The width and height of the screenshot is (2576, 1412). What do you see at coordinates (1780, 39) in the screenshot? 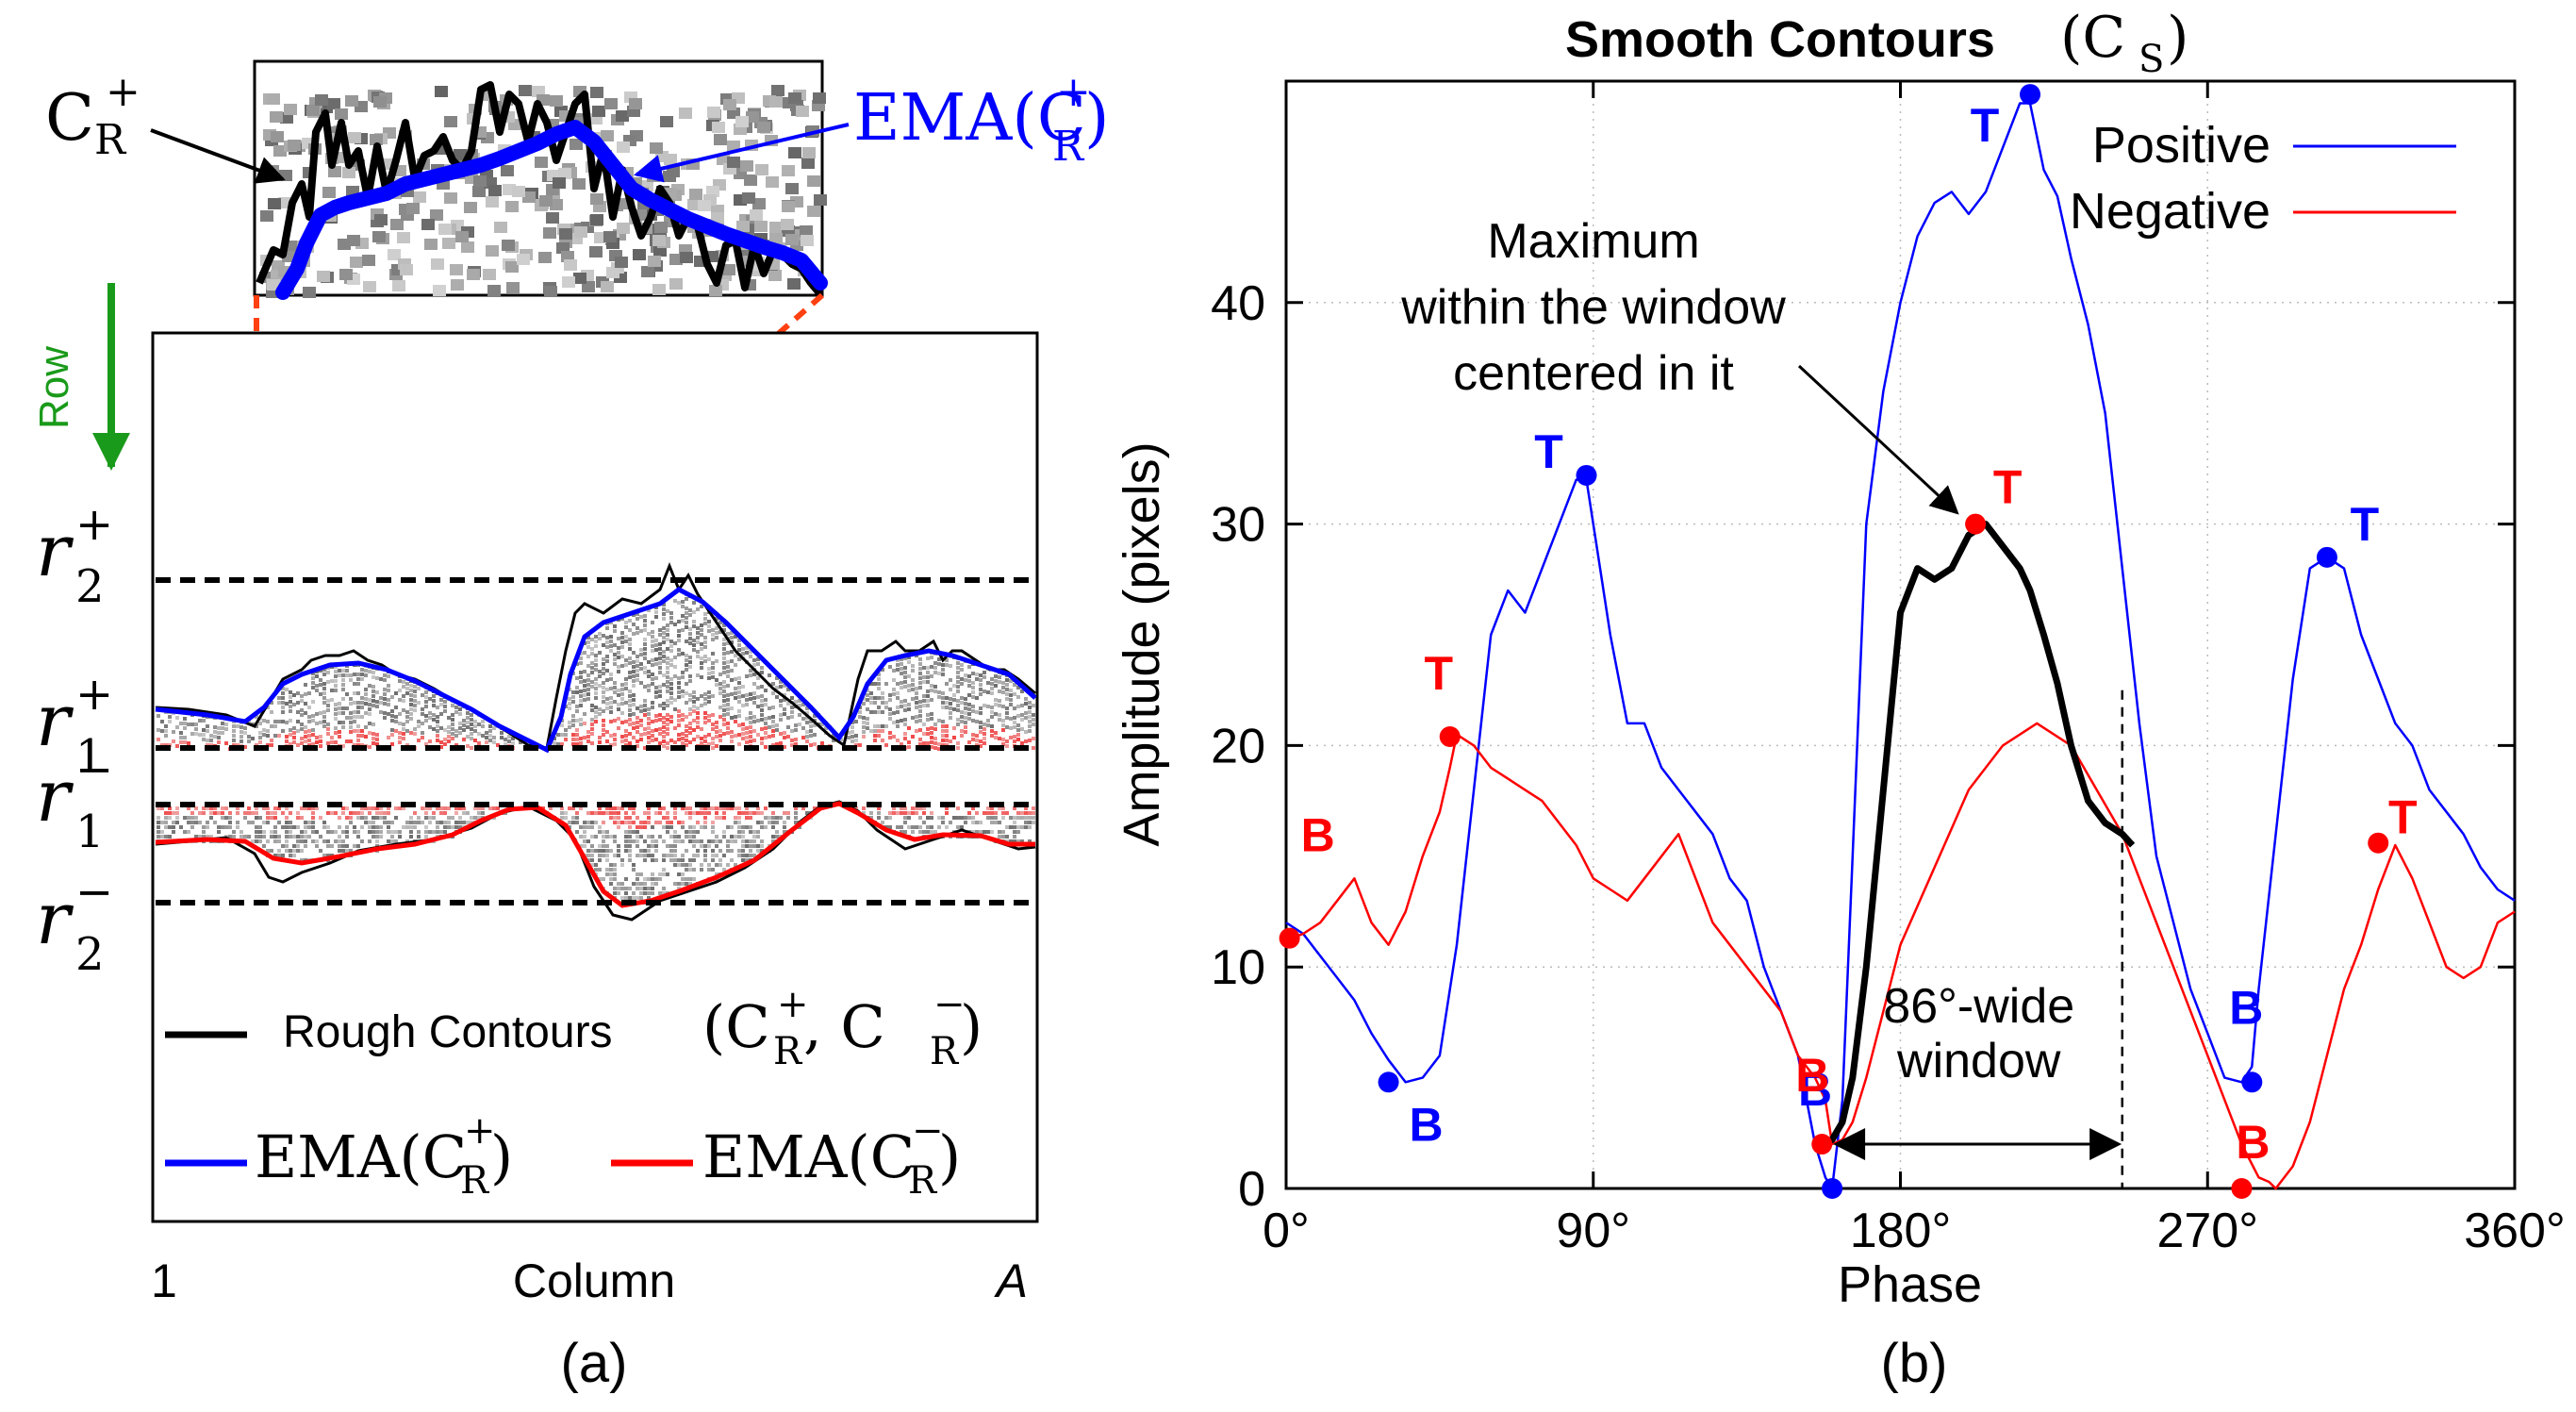
I see `chart-title: Smooth Contours` at bounding box center [1780, 39].